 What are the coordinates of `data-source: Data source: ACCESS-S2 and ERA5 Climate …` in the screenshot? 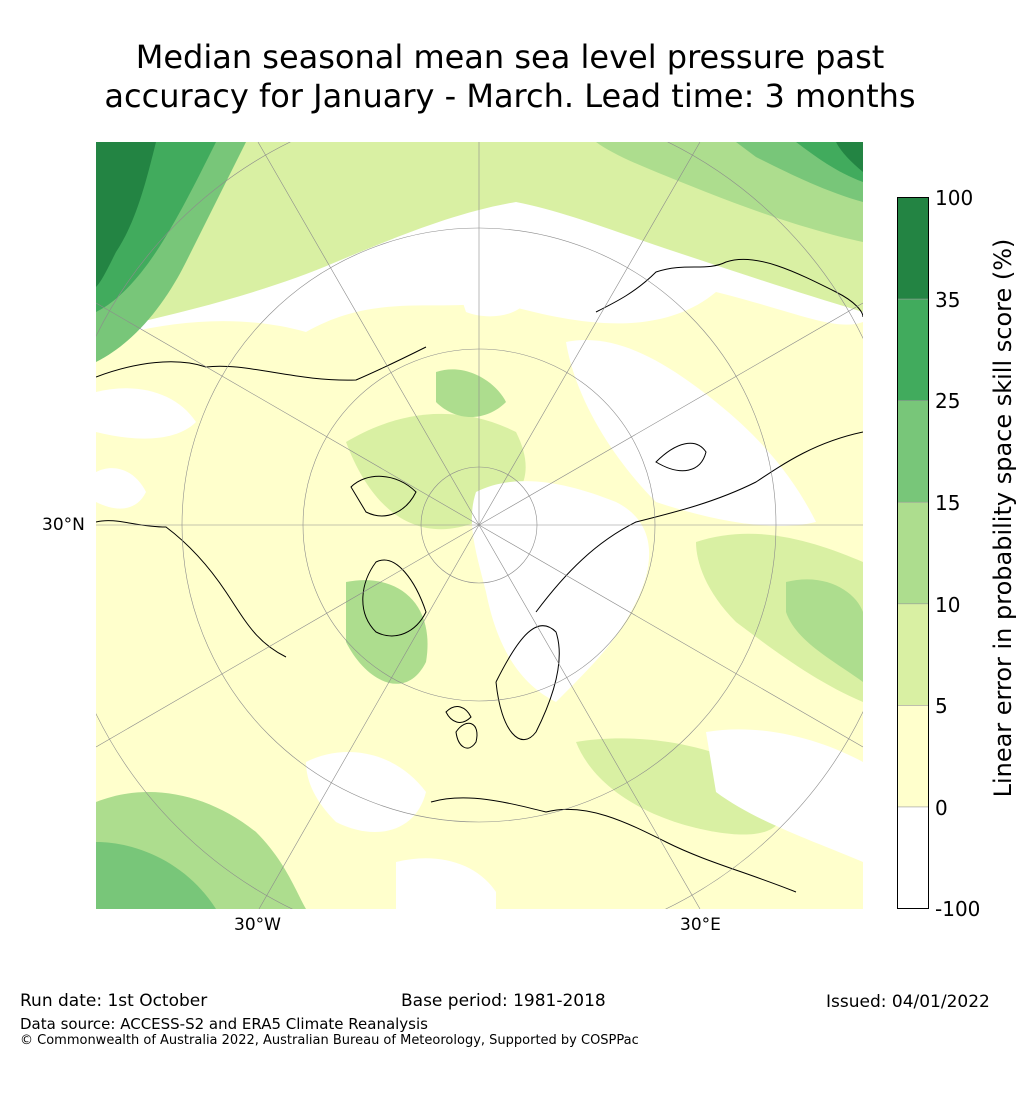 It's located at (224, 1024).